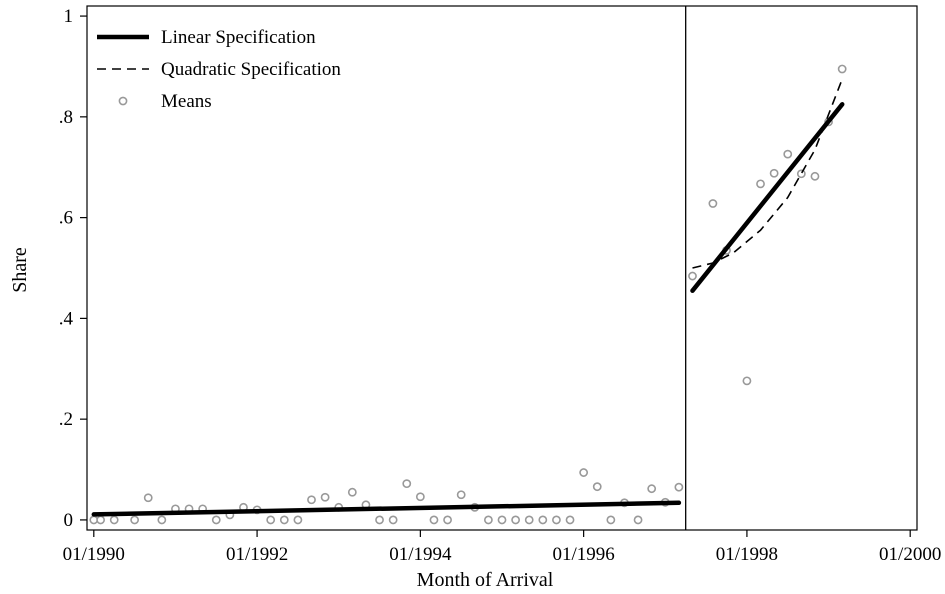 This screenshot has height=594, width=945. Describe the element at coordinates (747, 554) in the screenshot. I see `x-tick-label: 01/1998` at that location.